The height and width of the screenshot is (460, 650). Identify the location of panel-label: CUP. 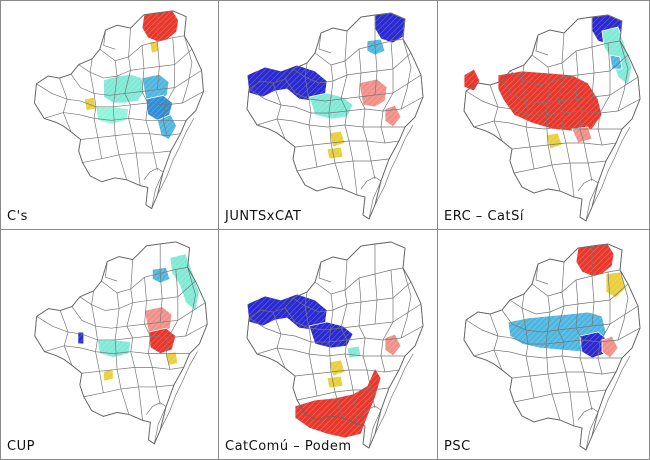
(21, 446).